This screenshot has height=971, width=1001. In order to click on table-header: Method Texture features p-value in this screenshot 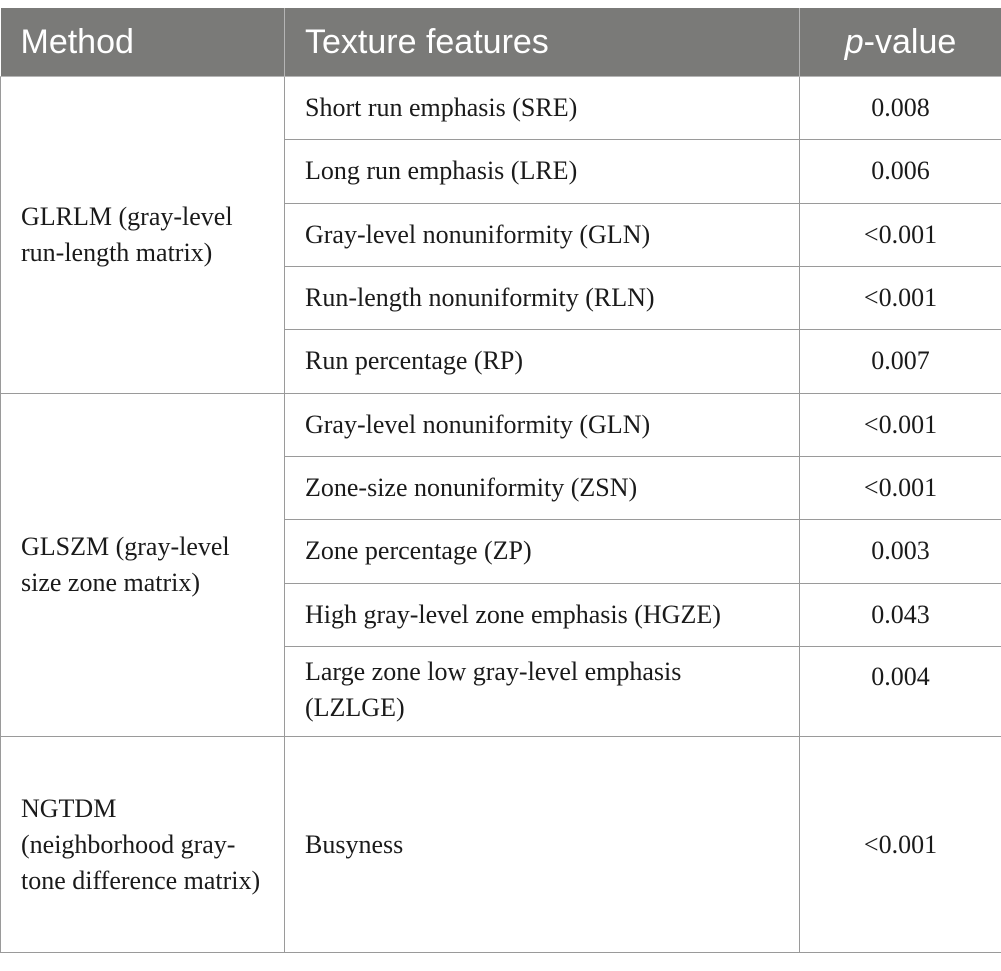, I will do `click(500, 42)`.